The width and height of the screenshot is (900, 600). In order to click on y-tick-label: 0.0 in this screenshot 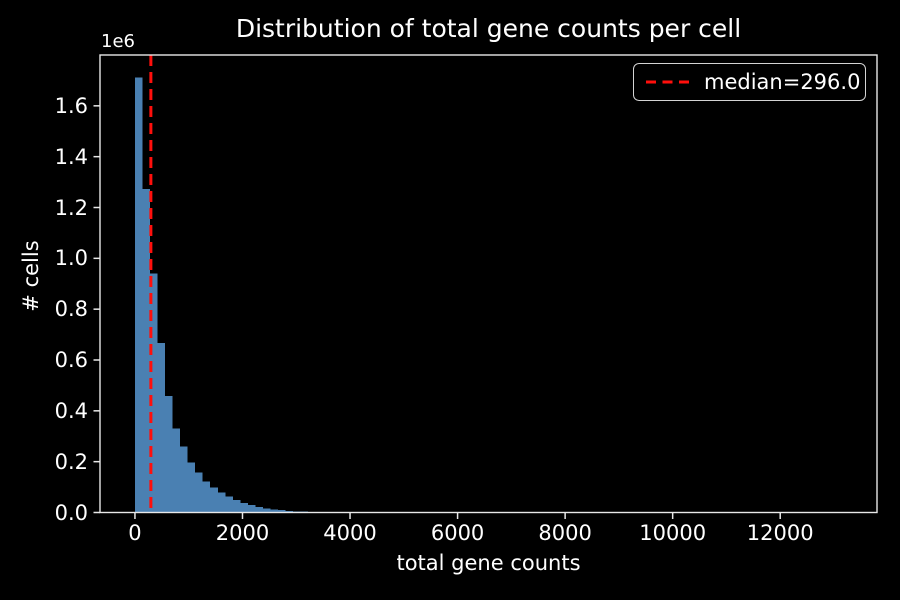, I will do `click(71, 512)`.